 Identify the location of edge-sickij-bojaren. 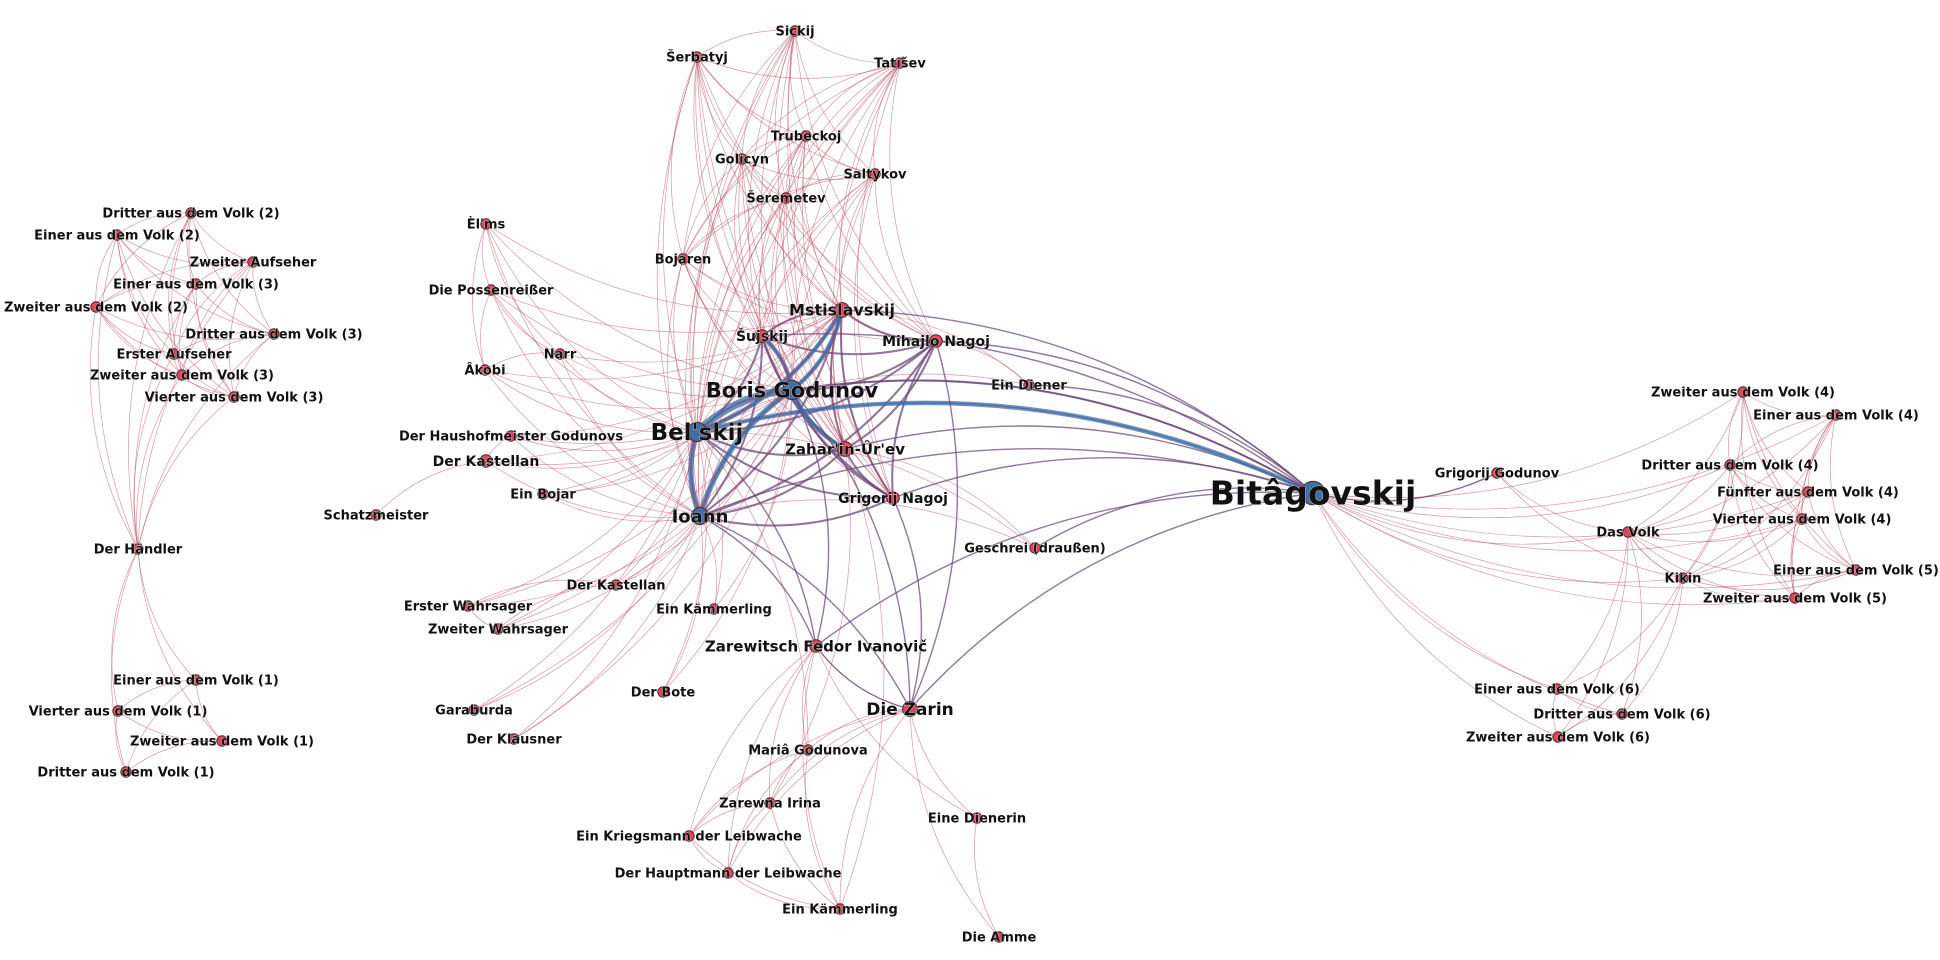
(739, 145).